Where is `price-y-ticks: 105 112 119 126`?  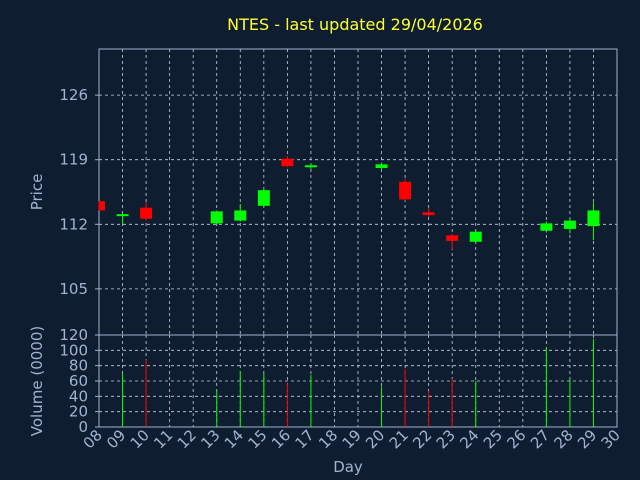 price-y-ticks: 105 112 119 126 is located at coordinates (79, 192).